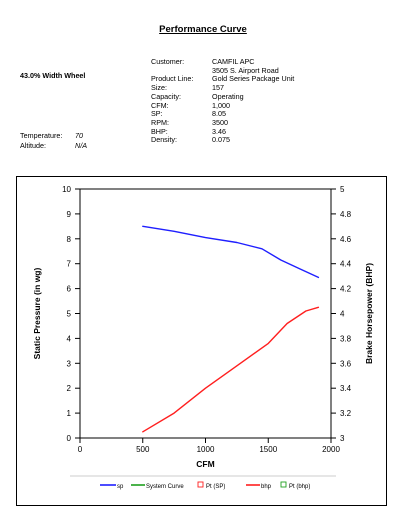 The image size is (406, 527). I want to click on temperature-row: Temperature: 70, so click(51, 135).